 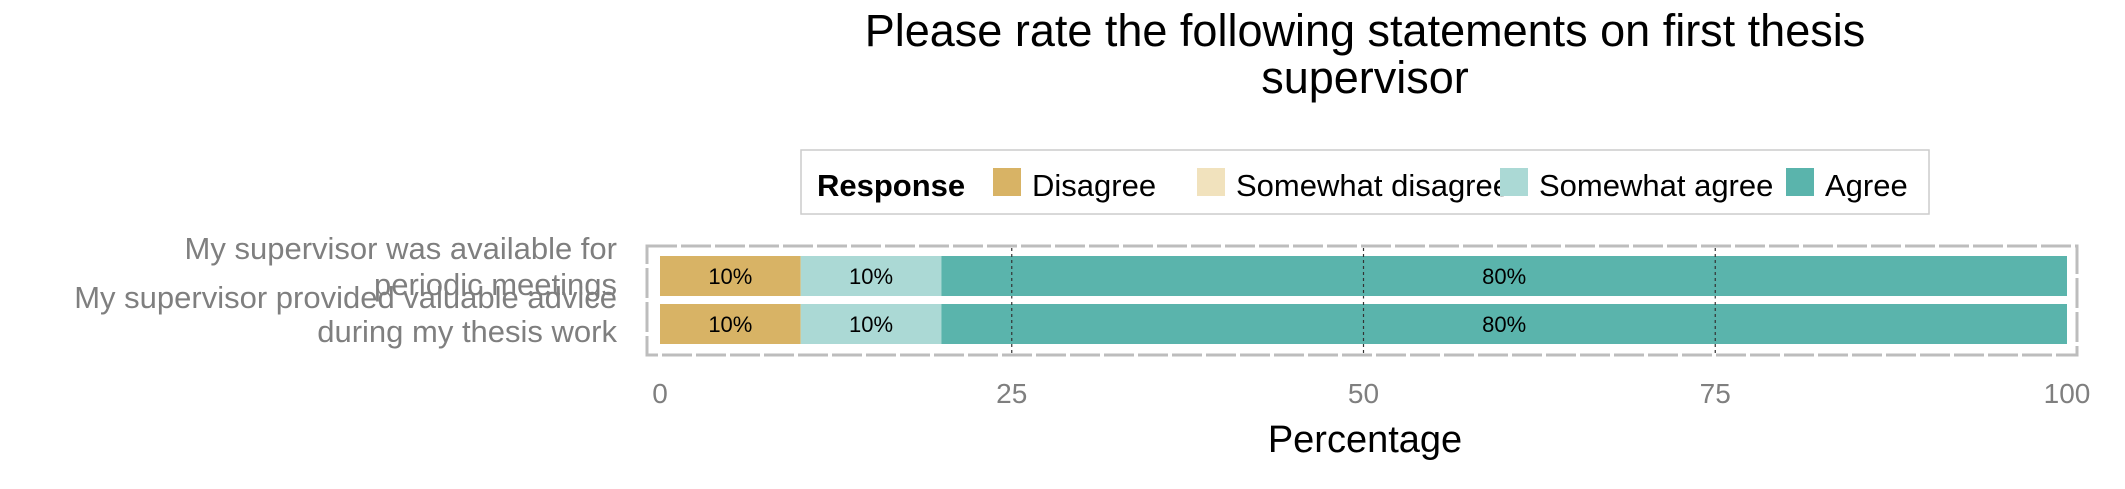 What do you see at coordinates (1363, 393) in the screenshot?
I see `x-tick-label: 50` at bounding box center [1363, 393].